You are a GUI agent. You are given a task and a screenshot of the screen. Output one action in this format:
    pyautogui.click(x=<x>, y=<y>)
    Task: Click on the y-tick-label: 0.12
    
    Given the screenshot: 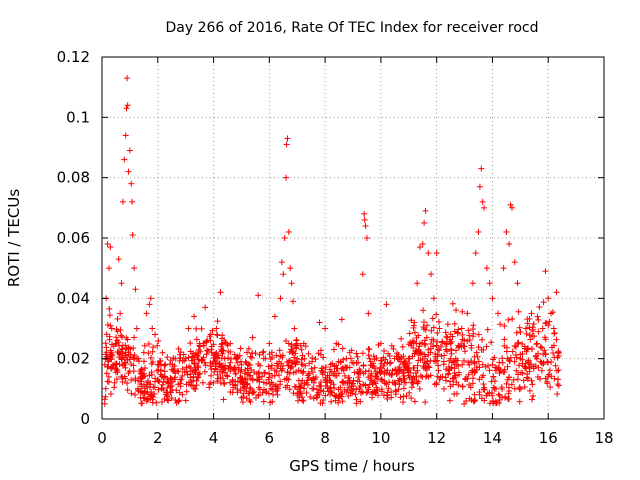 What is the action you would take?
    pyautogui.click(x=73, y=57)
    